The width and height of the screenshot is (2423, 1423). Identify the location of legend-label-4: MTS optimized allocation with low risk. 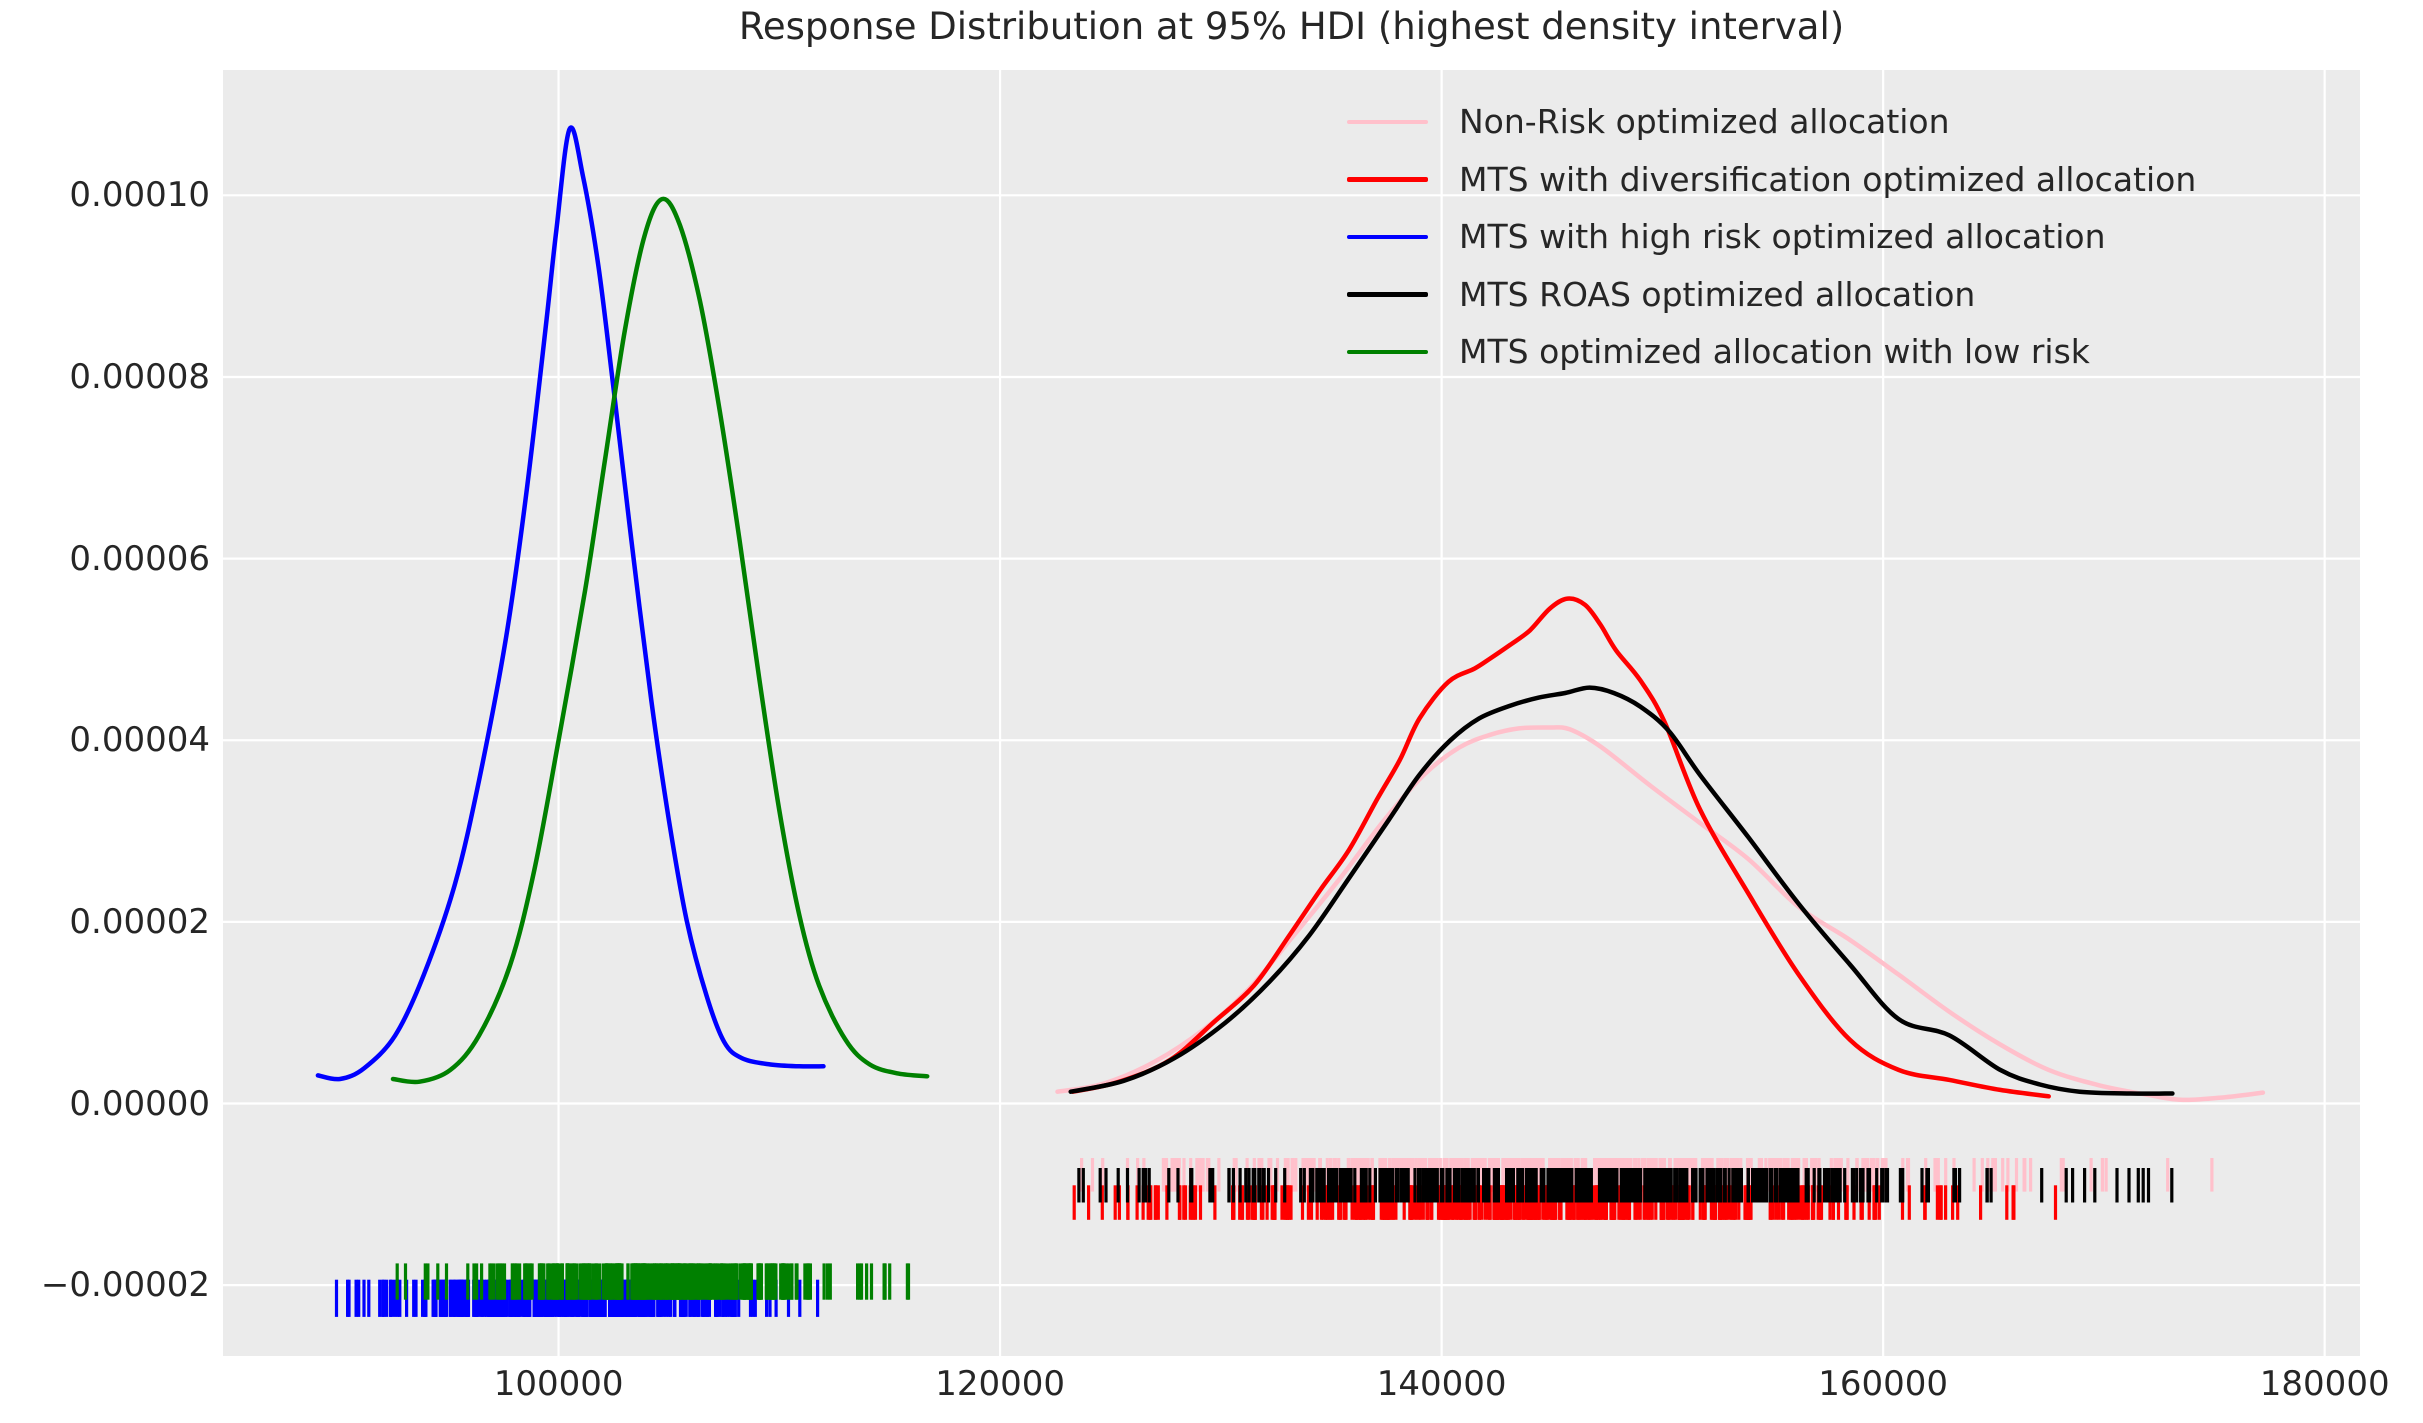
(1774, 352).